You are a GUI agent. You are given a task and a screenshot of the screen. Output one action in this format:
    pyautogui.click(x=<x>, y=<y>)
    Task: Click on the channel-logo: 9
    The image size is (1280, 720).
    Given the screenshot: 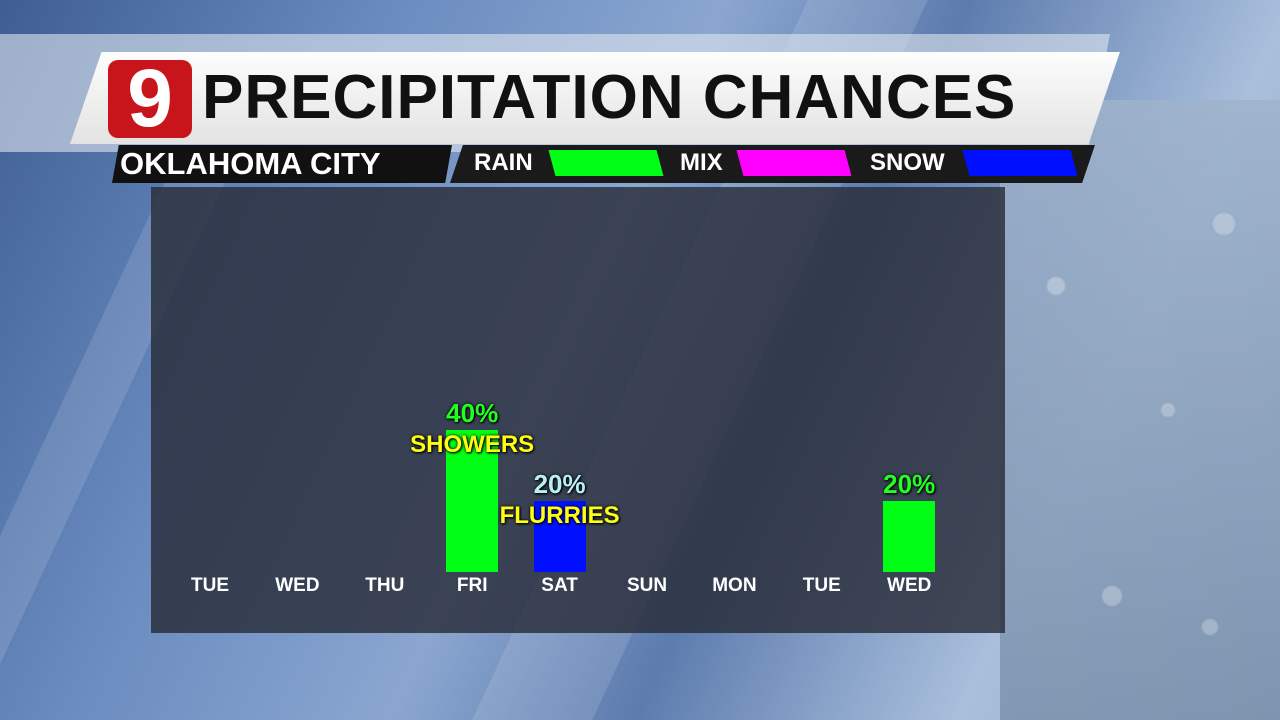 What is the action you would take?
    pyautogui.click(x=150, y=99)
    